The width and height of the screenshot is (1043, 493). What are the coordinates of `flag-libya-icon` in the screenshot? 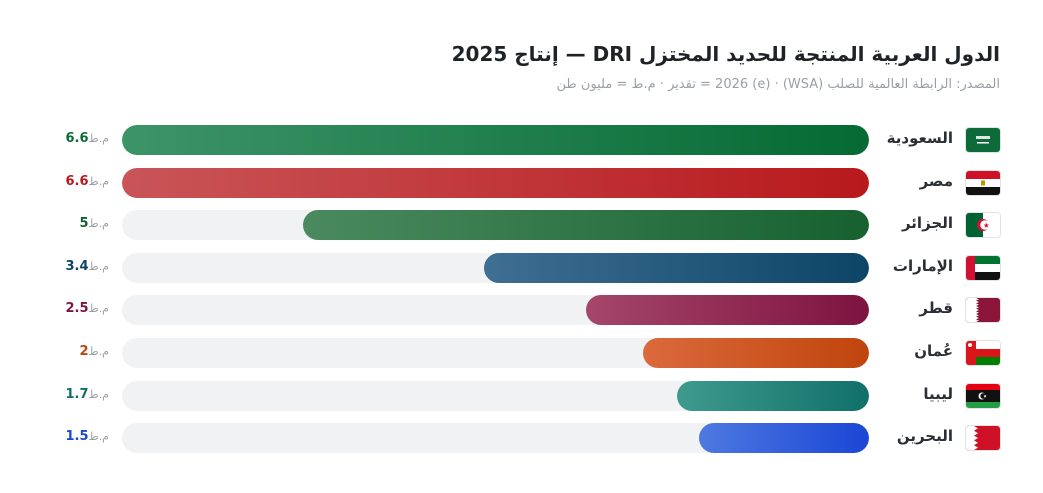 It's located at (983, 395).